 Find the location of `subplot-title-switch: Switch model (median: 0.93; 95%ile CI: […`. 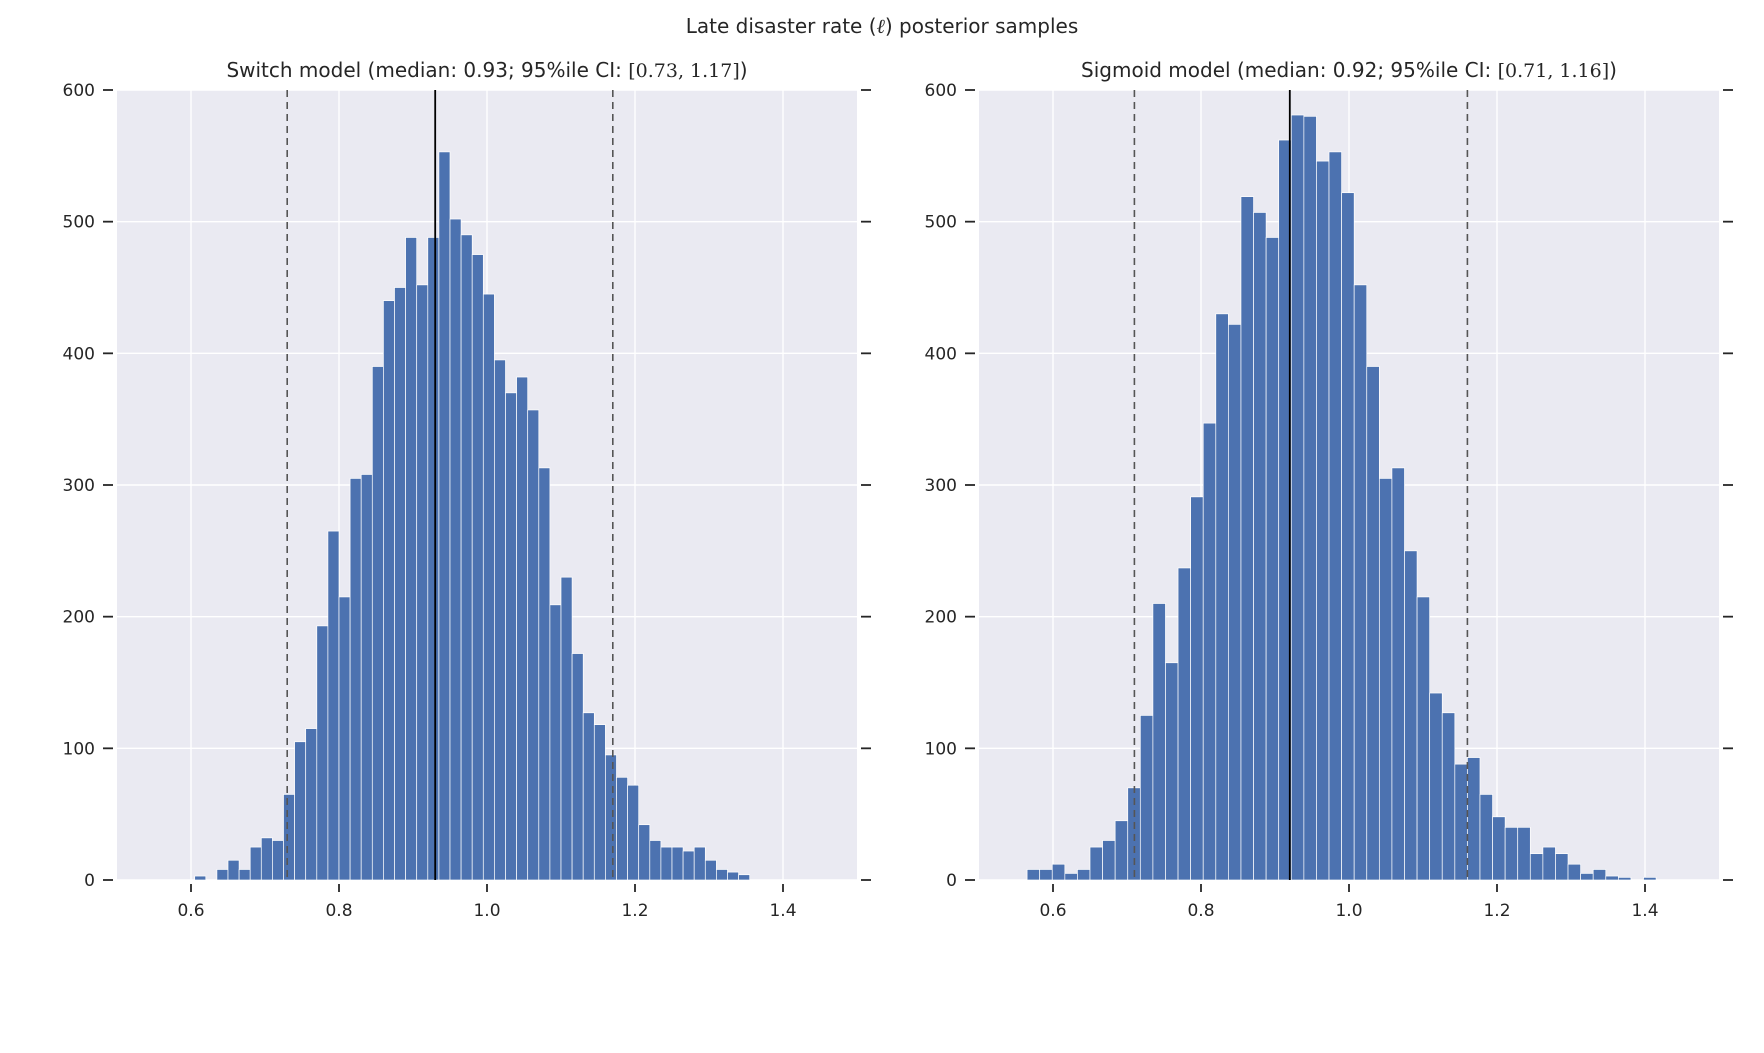

subplot-title-switch: Switch model (median: 0.93; 95%ile CI: [… is located at coordinates (487, 70).